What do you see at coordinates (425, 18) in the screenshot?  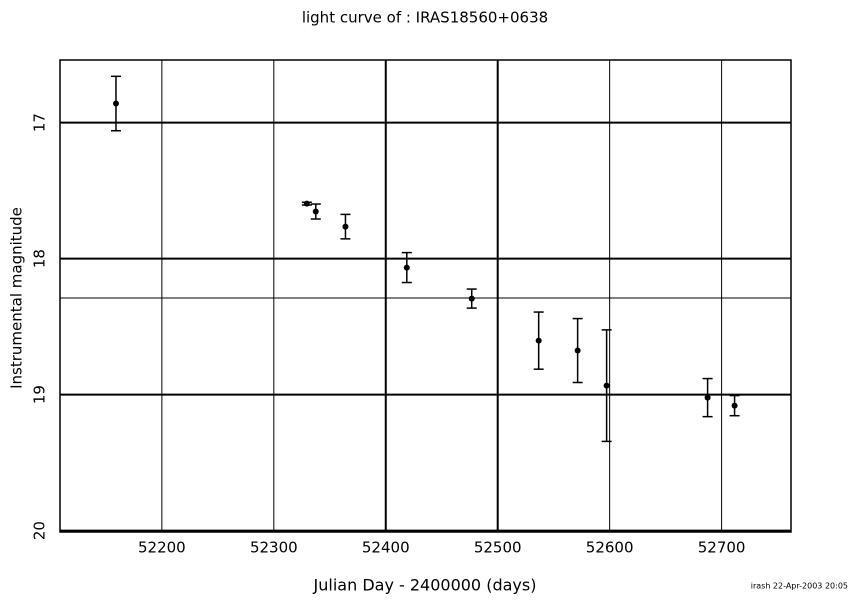 I see `chart-title: light curve of : IRAS18560+0638` at bounding box center [425, 18].